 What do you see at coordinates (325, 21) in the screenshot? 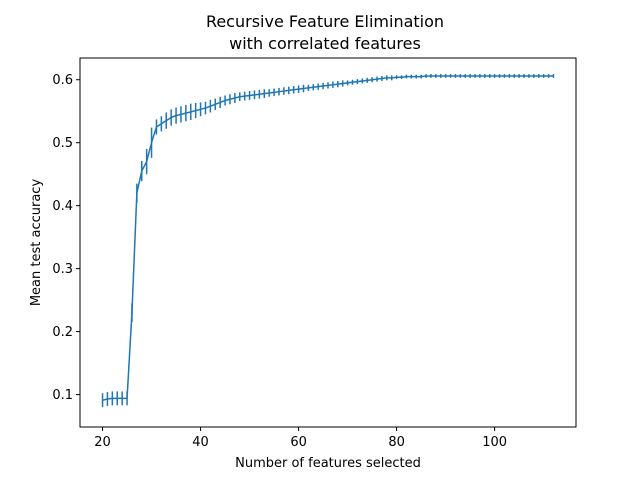
I see `chart-title-line-1: Recursive Feature Elimination` at bounding box center [325, 21].